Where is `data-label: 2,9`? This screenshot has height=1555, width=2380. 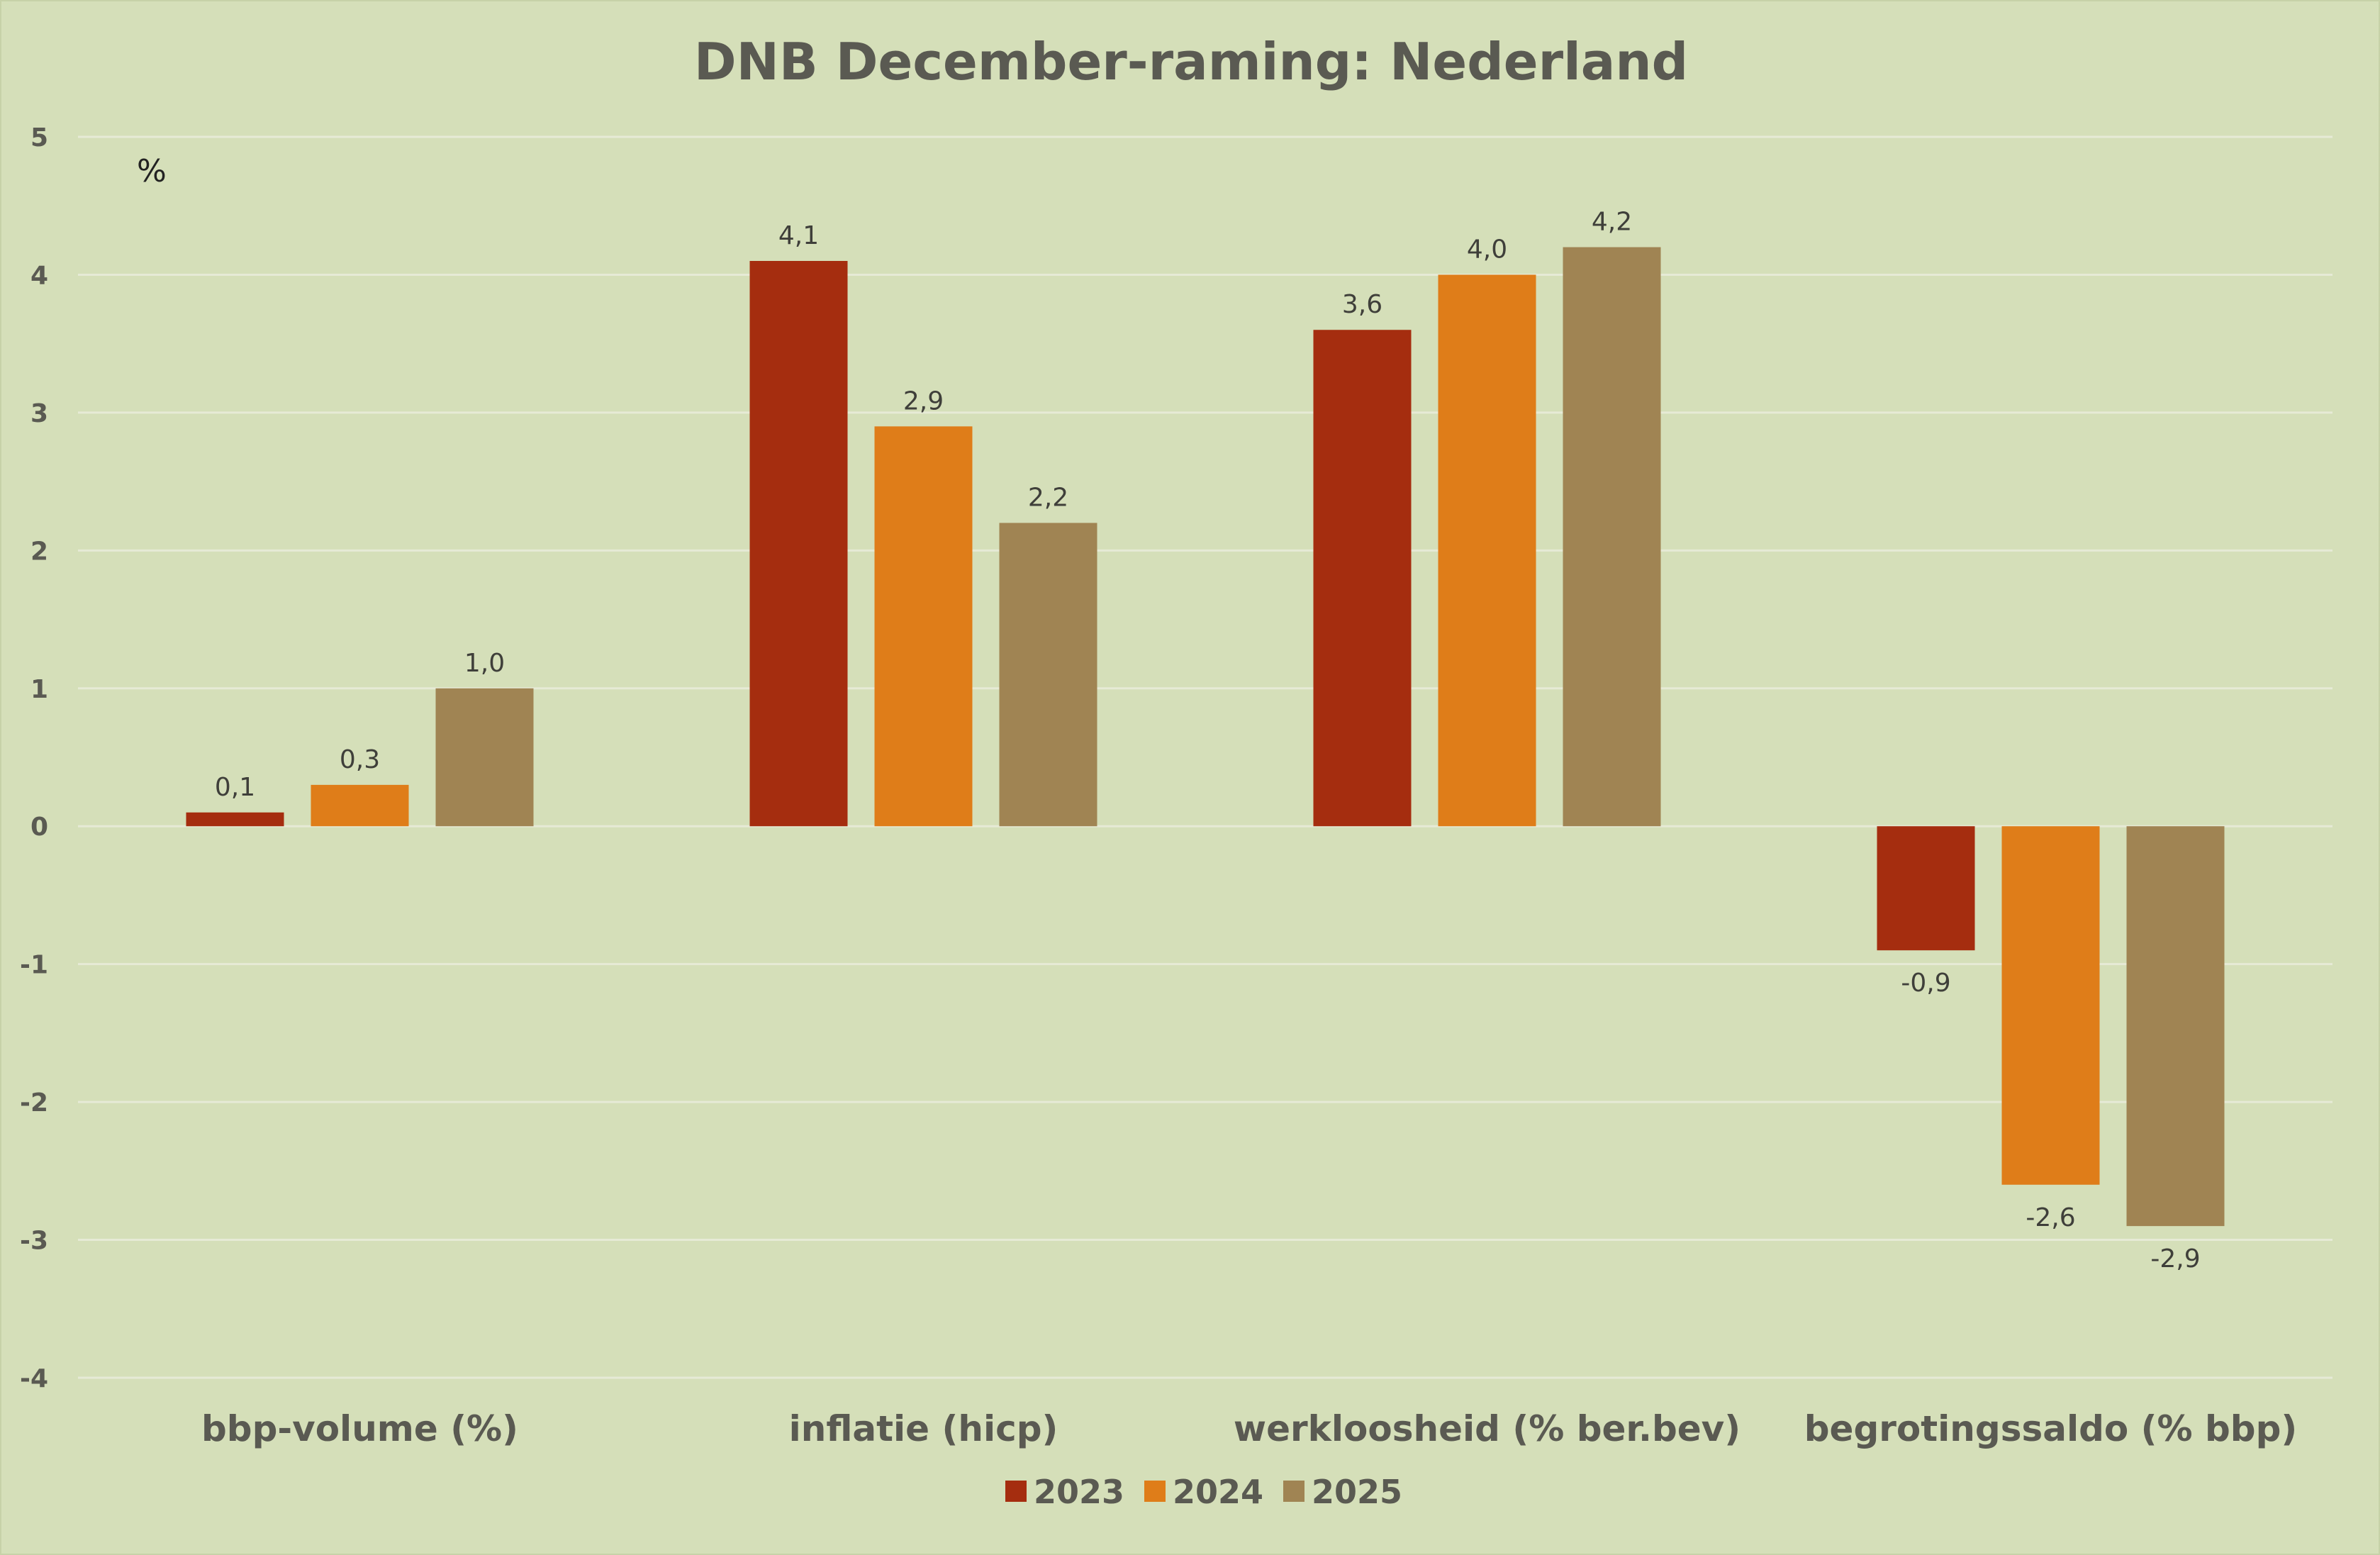 data-label: 2,9 is located at coordinates (924, 401).